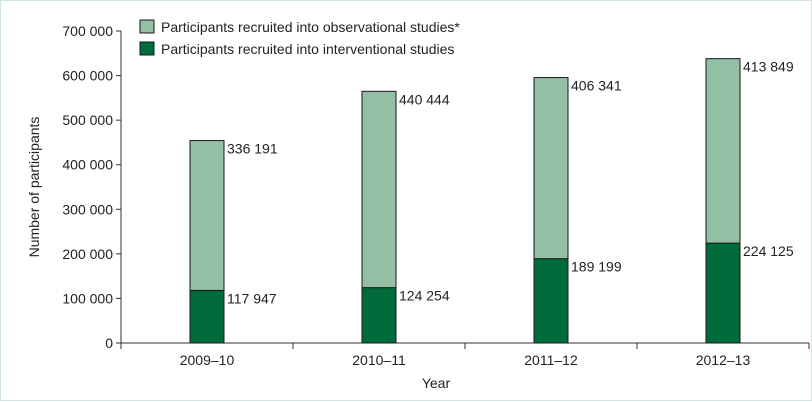 The image size is (812, 402). I want to click on data-label-observational: 413 849, so click(768, 67).